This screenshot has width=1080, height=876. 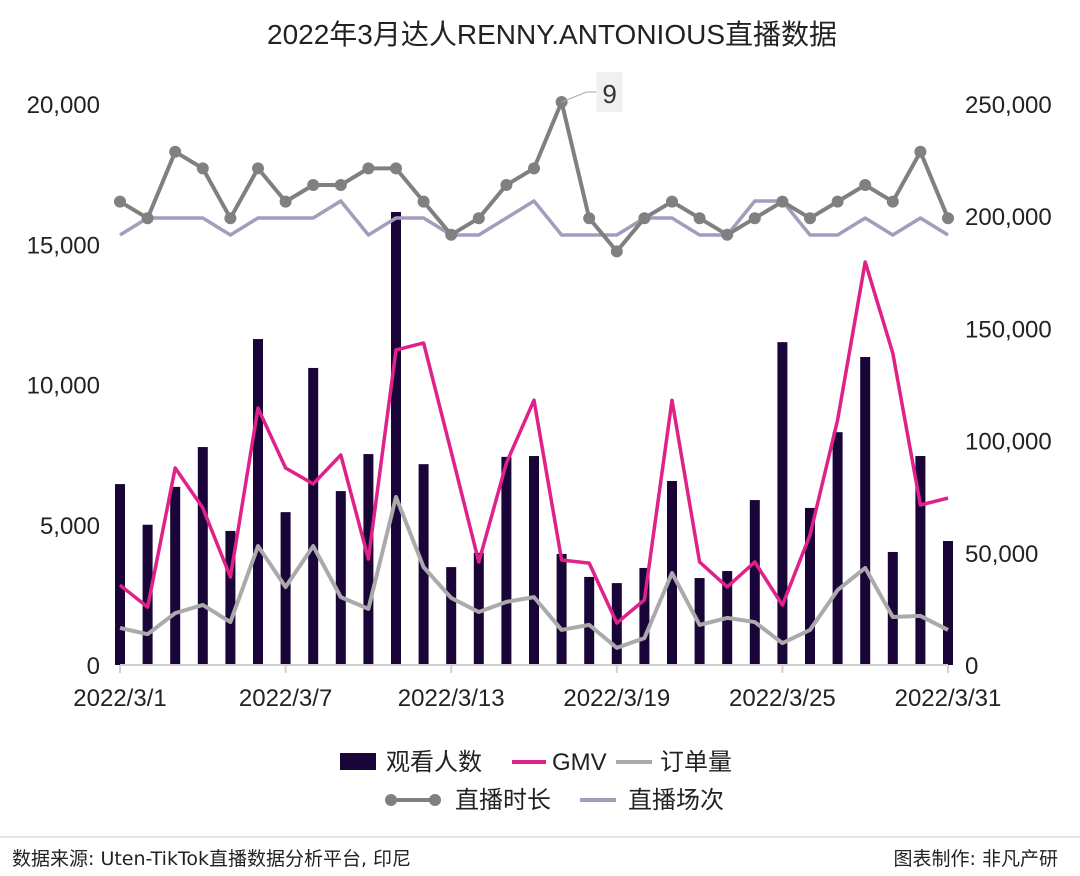 I want to click on data-source: 数据来源: Uten-TikTok直播数据分析平台, 印尼, so click(x=212, y=859).